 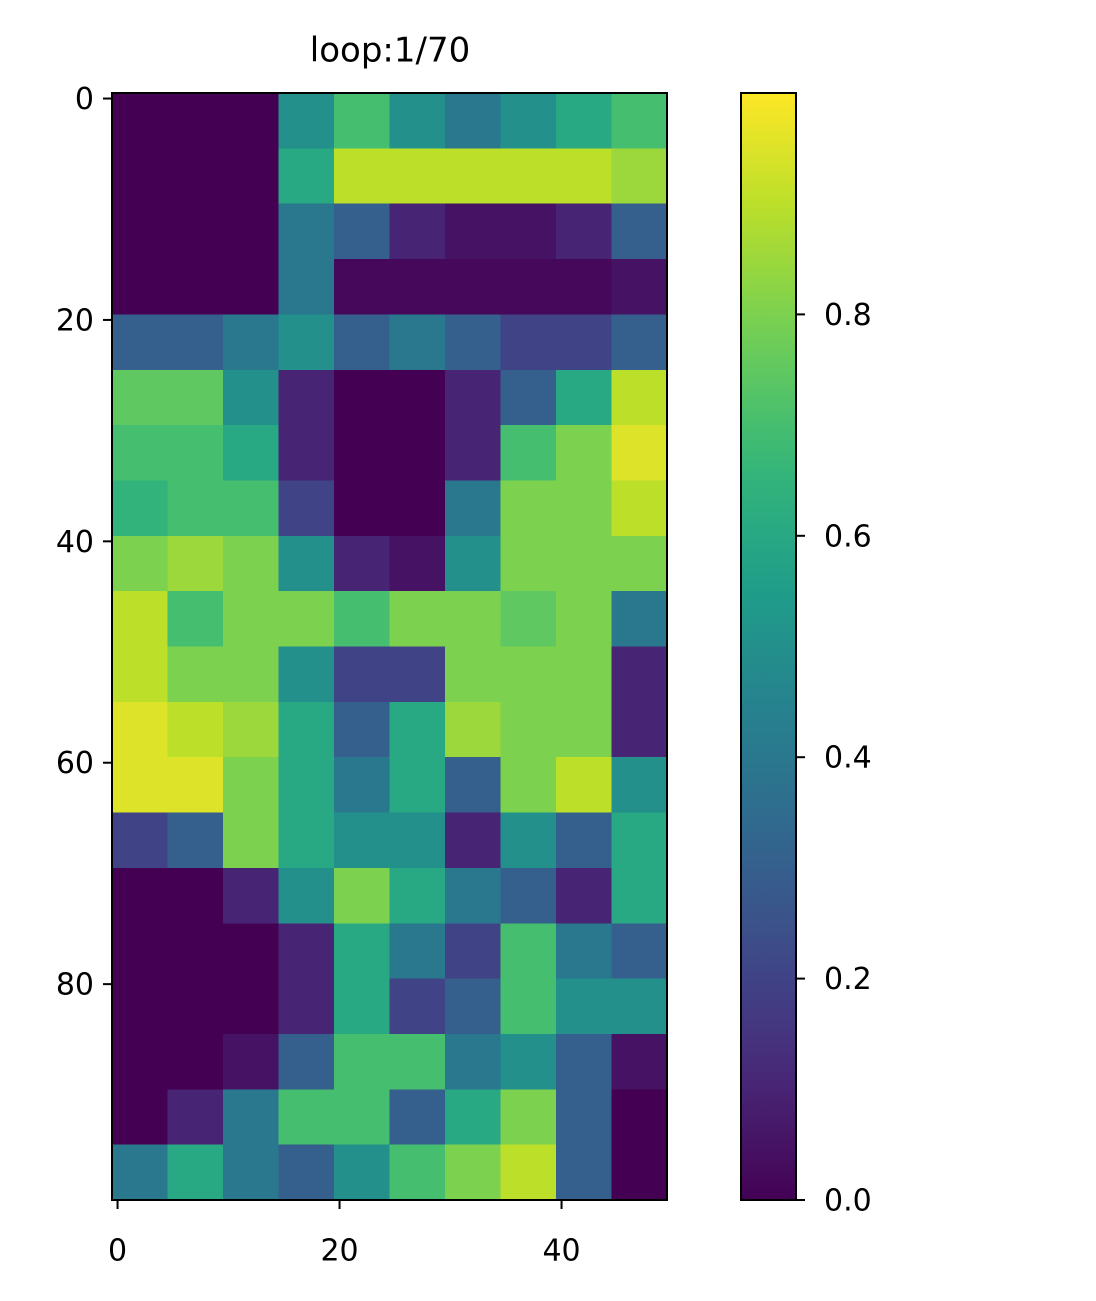 I want to click on y-tick-label: 80, so click(x=75, y=985).